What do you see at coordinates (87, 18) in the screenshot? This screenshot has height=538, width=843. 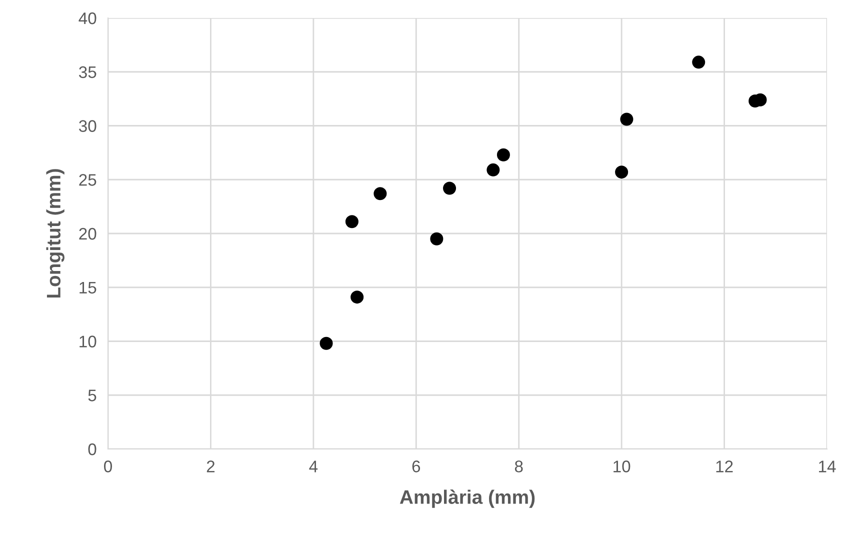 I see `y-tick-label: 40` at bounding box center [87, 18].